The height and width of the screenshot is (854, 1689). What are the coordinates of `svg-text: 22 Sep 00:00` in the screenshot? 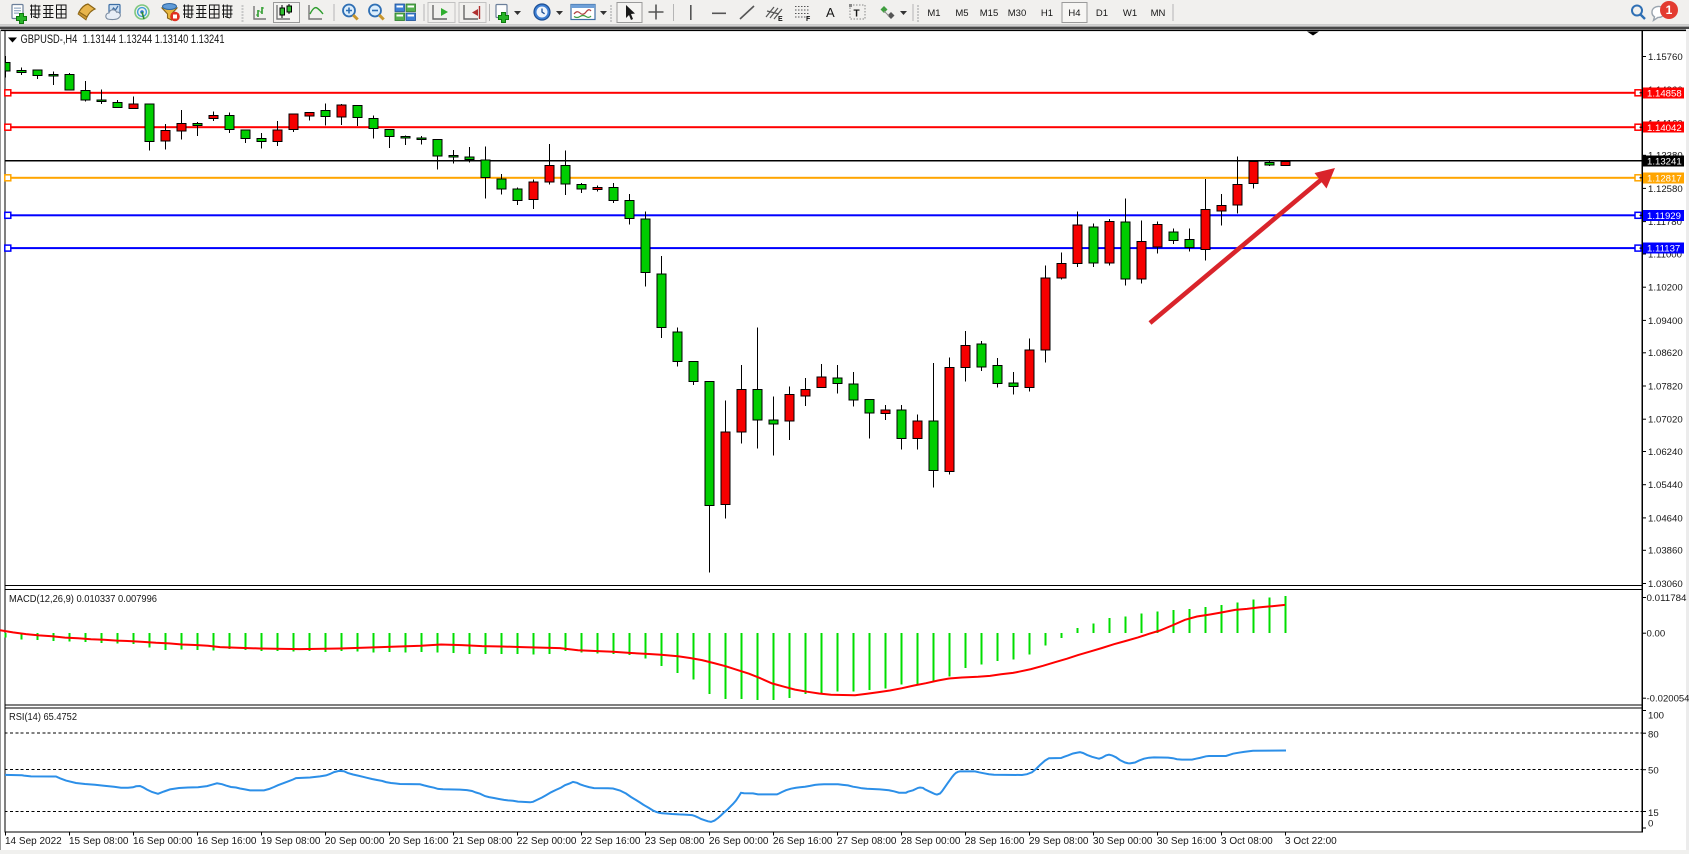 It's located at (547, 841).